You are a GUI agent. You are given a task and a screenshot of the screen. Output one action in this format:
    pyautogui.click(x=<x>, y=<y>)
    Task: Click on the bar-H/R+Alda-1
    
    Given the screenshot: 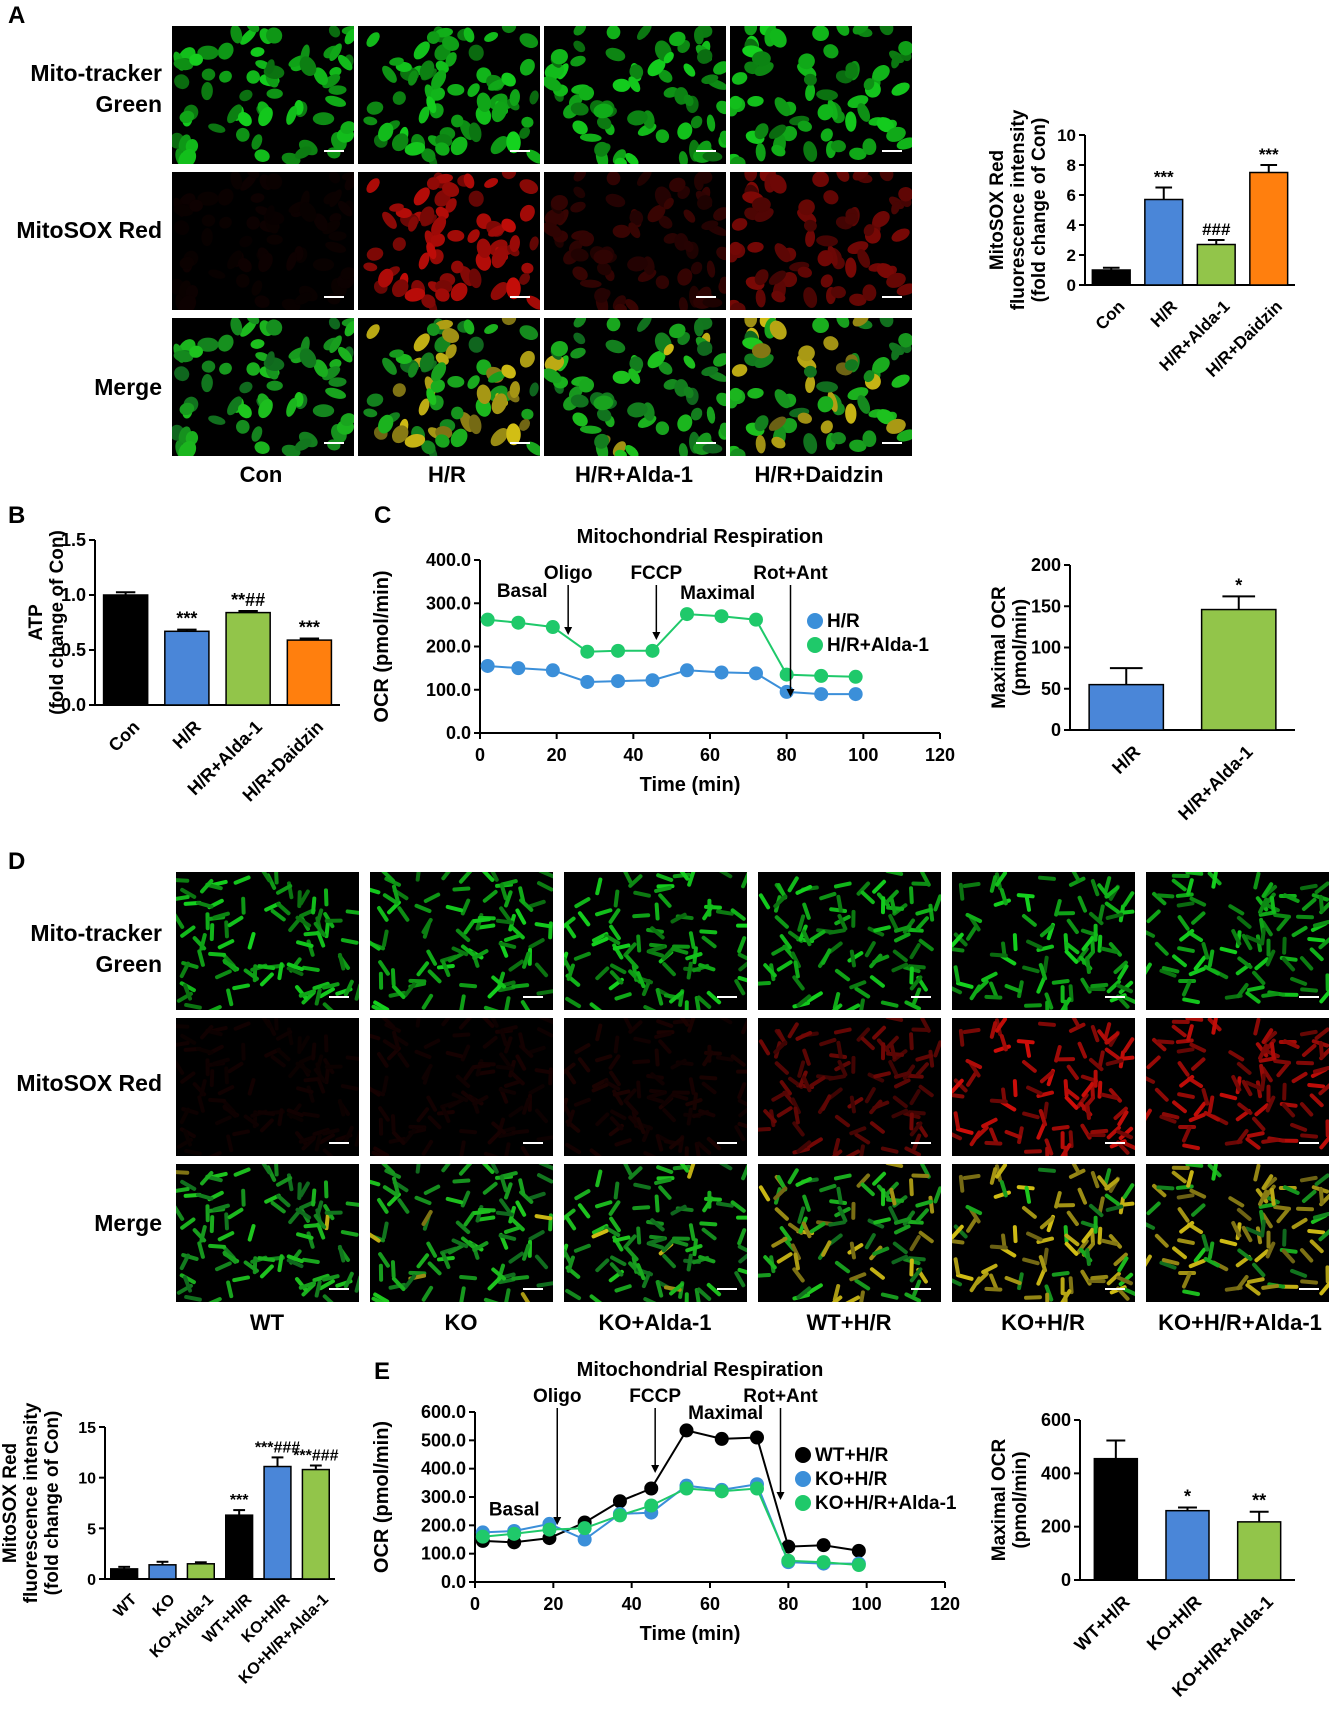 What is the action you would take?
    pyautogui.click(x=1238, y=669)
    